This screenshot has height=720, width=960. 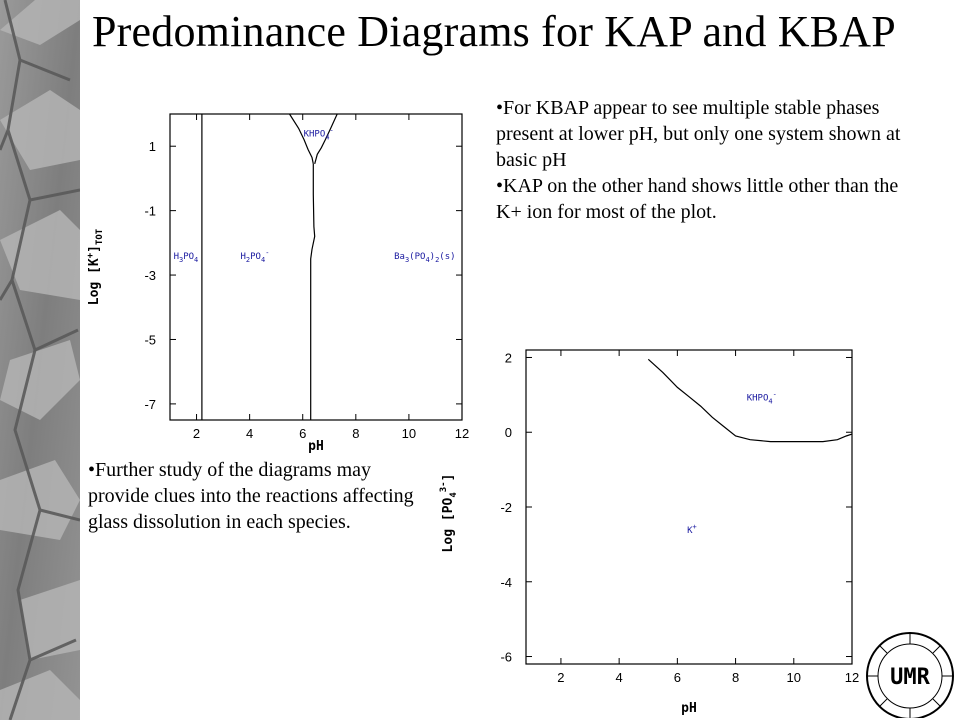 I want to click on umr-seal-logo: UMR, so click(x=910, y=675).